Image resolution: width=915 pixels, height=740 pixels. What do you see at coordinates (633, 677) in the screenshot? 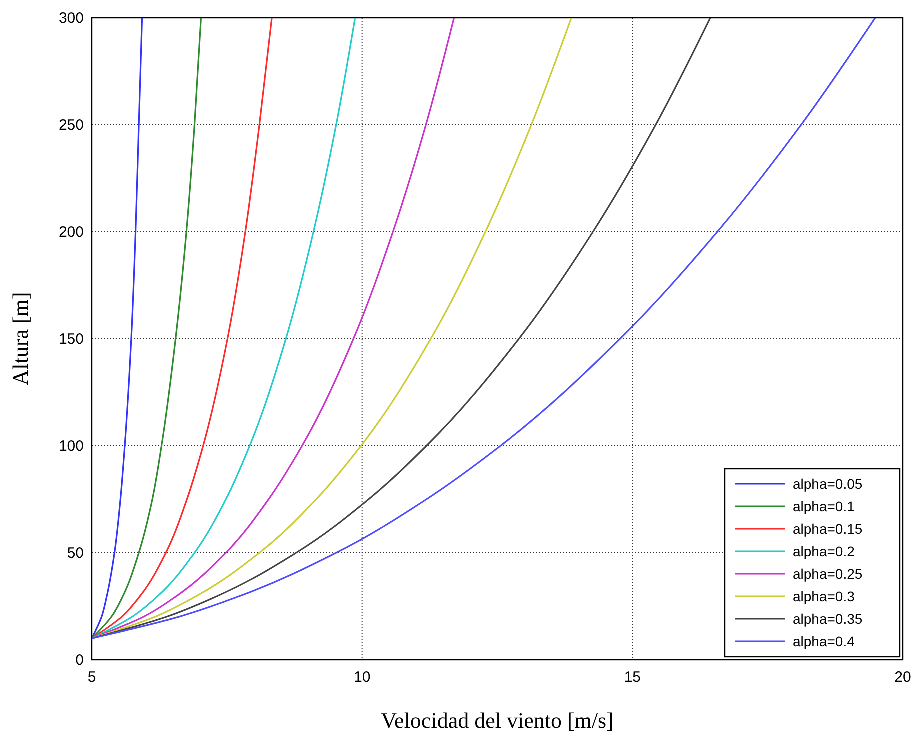
I see `x-tick-label: 15` at bounding box center [633, 677].